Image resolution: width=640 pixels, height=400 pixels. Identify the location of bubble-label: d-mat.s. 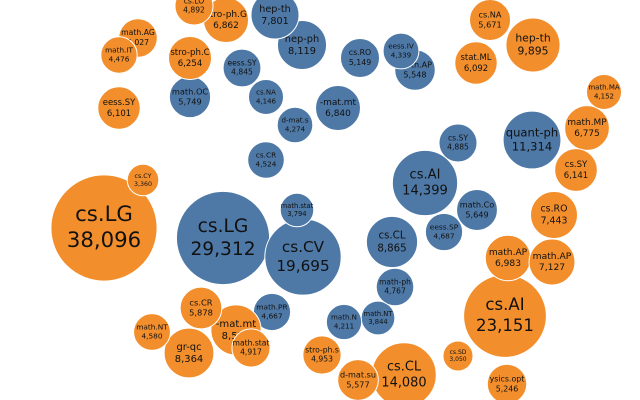
(294, 120).